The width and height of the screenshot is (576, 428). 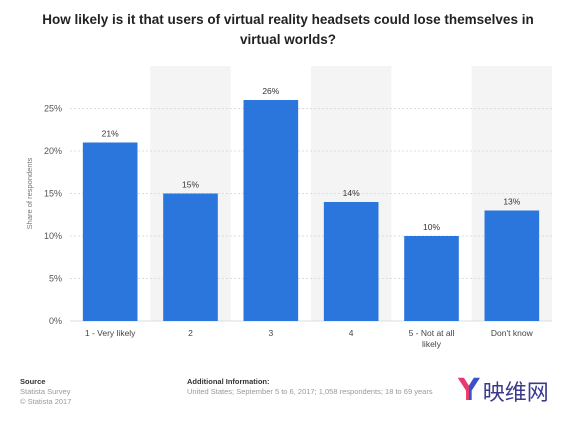 I want to click on logo-y-glyph: Y, so click(x=469, y=390).